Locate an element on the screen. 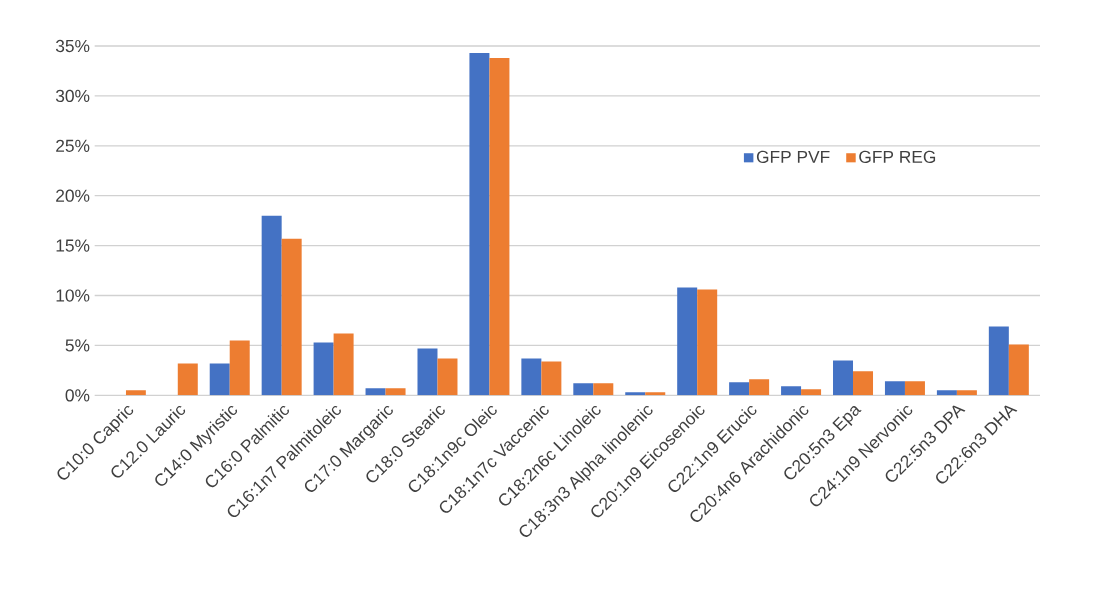 The width and height of the screenshot is (1109, 602). legend-label: GFP REG is located at coordinates (897, 156).